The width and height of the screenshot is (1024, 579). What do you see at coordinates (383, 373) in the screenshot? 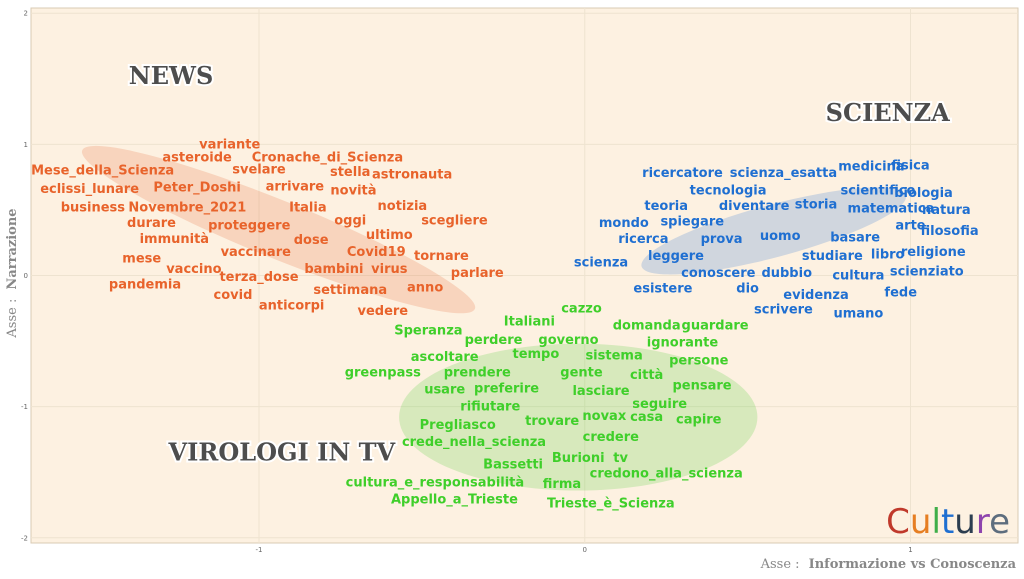
I see `word-label-virologi: greenpass` at bounding box center [383, 373].